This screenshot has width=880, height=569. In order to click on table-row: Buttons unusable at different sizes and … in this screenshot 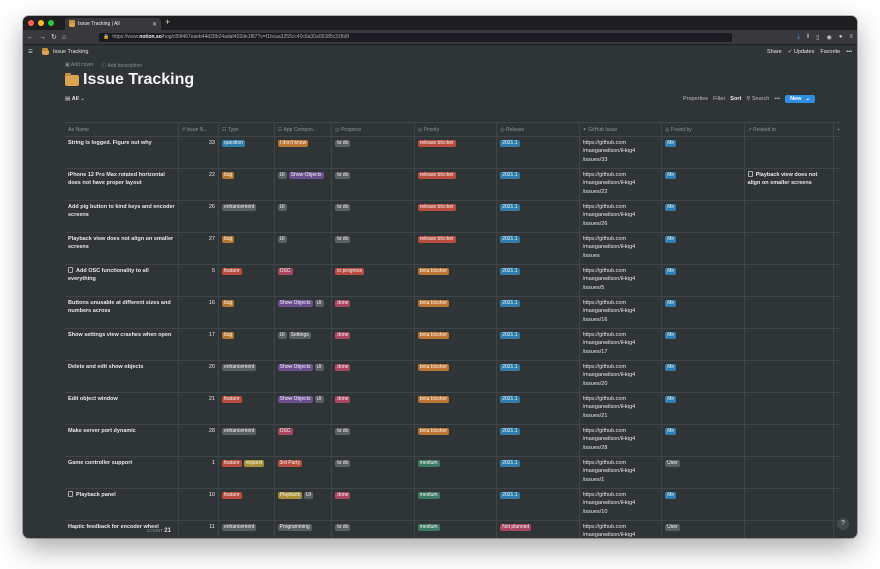, I will do `click(452, 313)`.